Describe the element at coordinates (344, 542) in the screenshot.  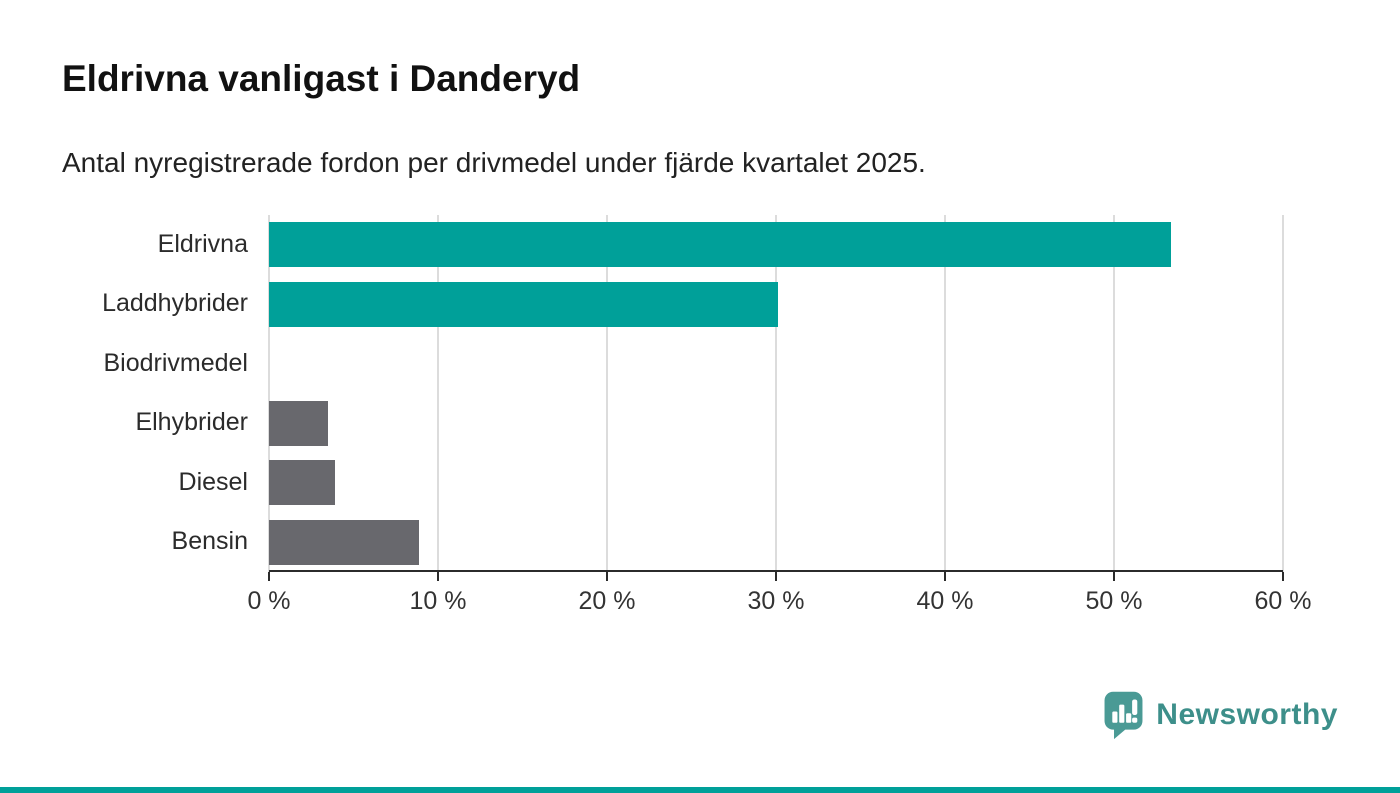
I see `bar-bensin` at that location.